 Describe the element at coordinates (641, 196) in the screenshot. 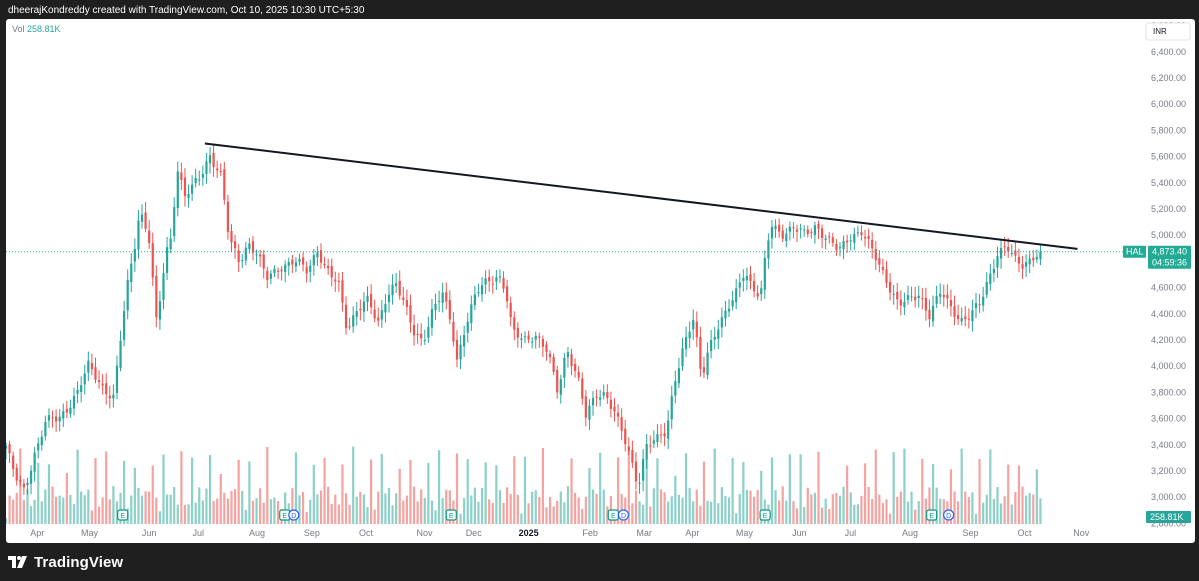

I see `trendline` at that location.